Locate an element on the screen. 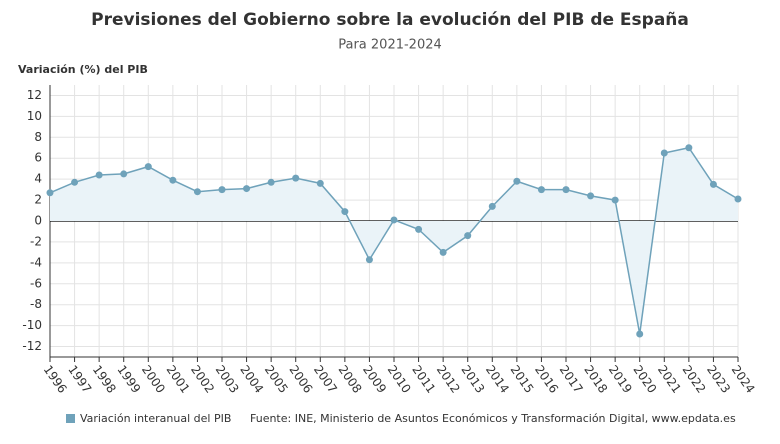  x-tick-label: 2007 is located at coordinates (325, 379).